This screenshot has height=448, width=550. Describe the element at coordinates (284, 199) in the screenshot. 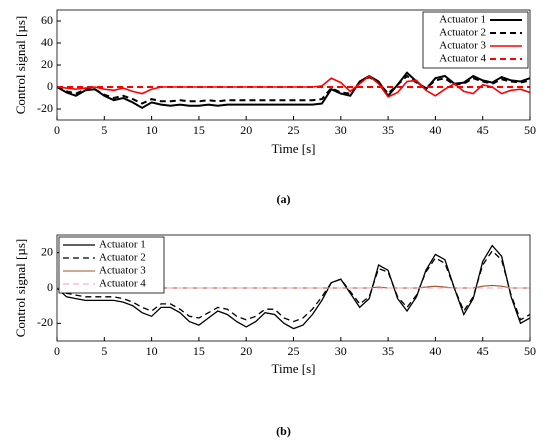

I see `caption: (a)` at that location.